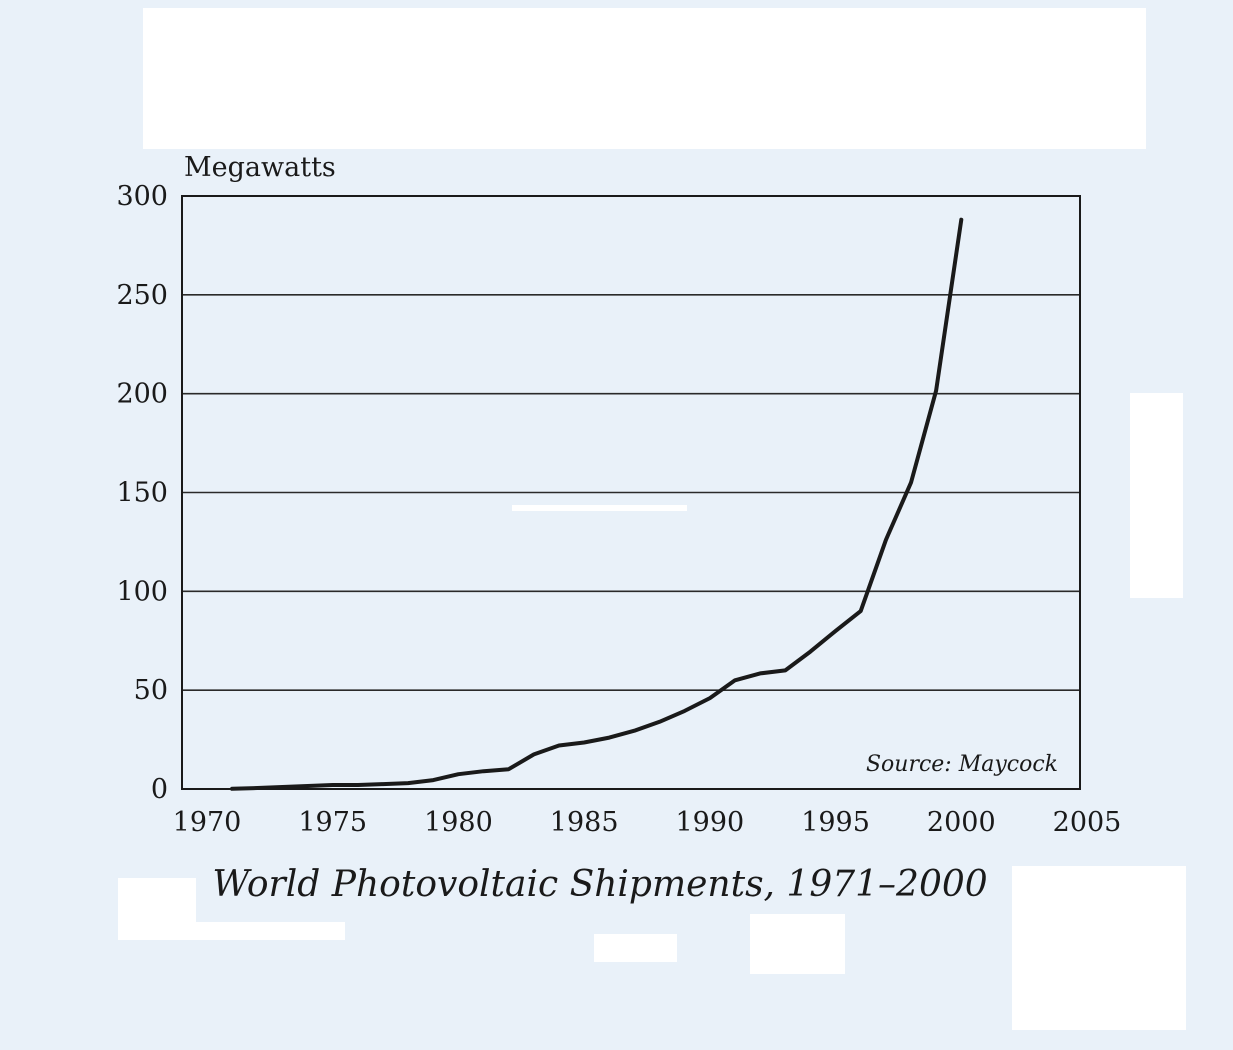  What do you see at coordinates (635, 948) in the screenshot?
I see `white-patch-bottom-mid` at bounding box center [635, 948].